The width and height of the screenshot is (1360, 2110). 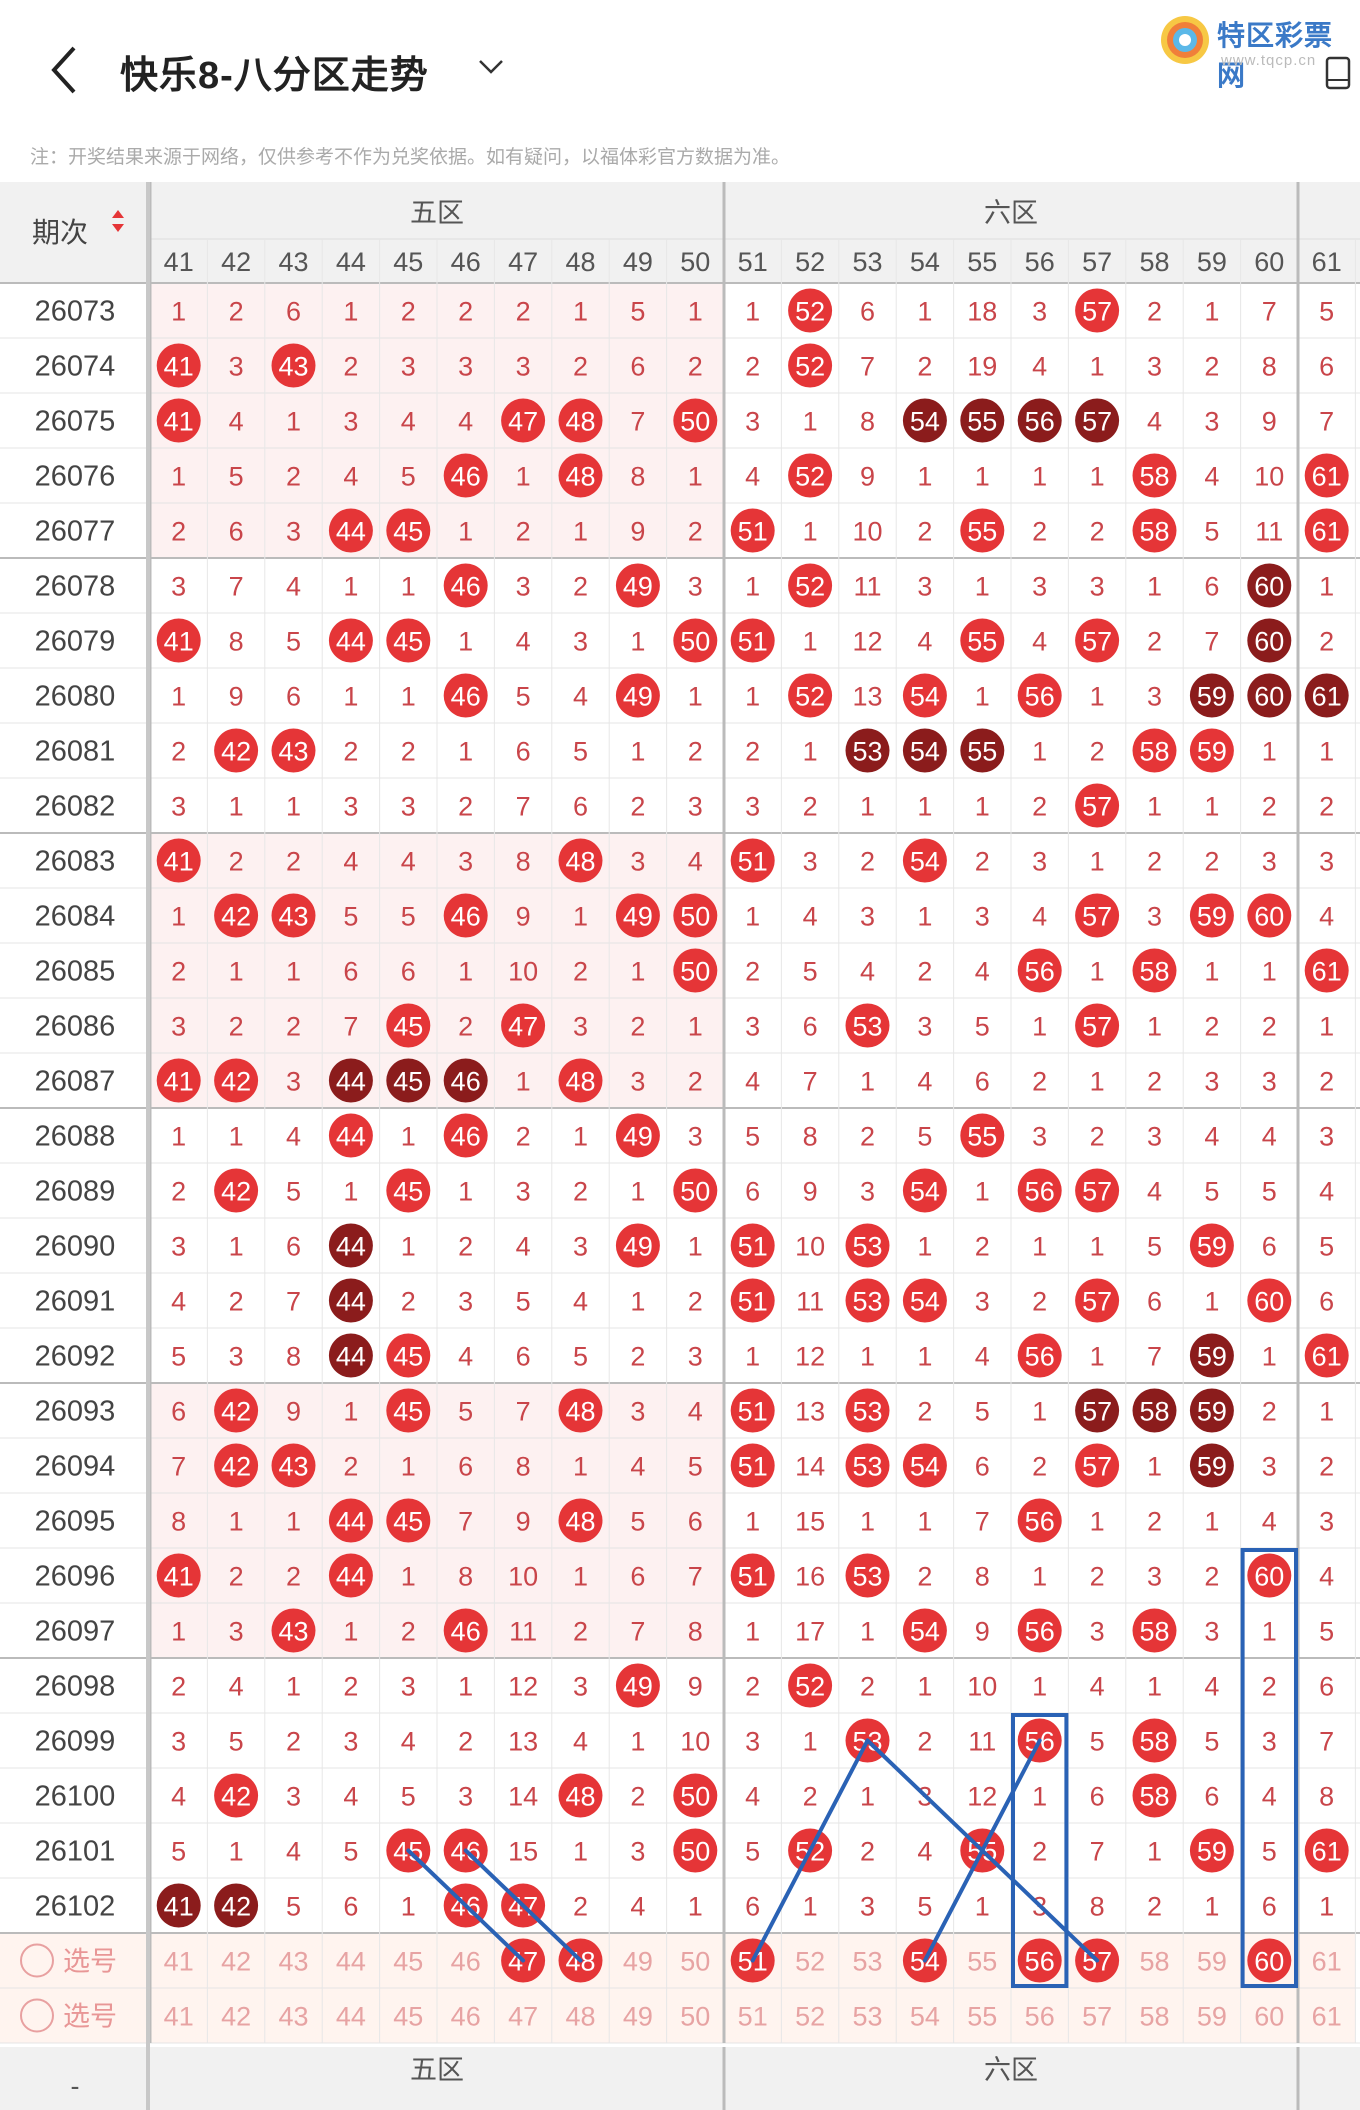 I want to click on period-cell: 26078, so click(x=75, y=587).